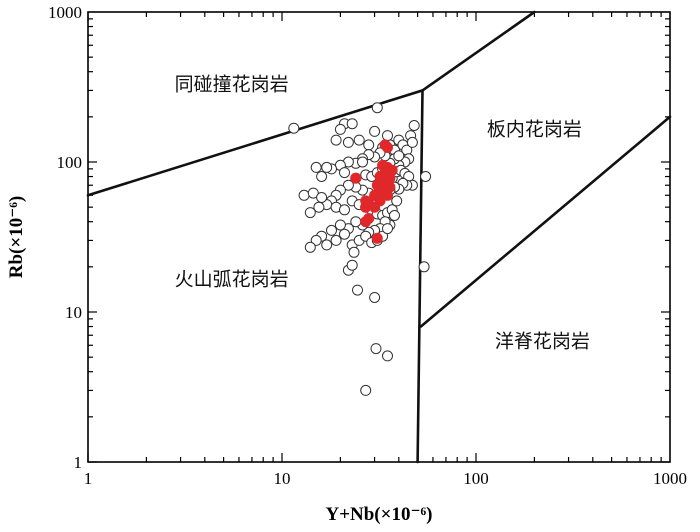 The width and height of the screenshot is (700, 532). Describe the element at coordinates (232, 84) in the screenshot. I see `region-label: 同碰撞花岗岩` at that location.